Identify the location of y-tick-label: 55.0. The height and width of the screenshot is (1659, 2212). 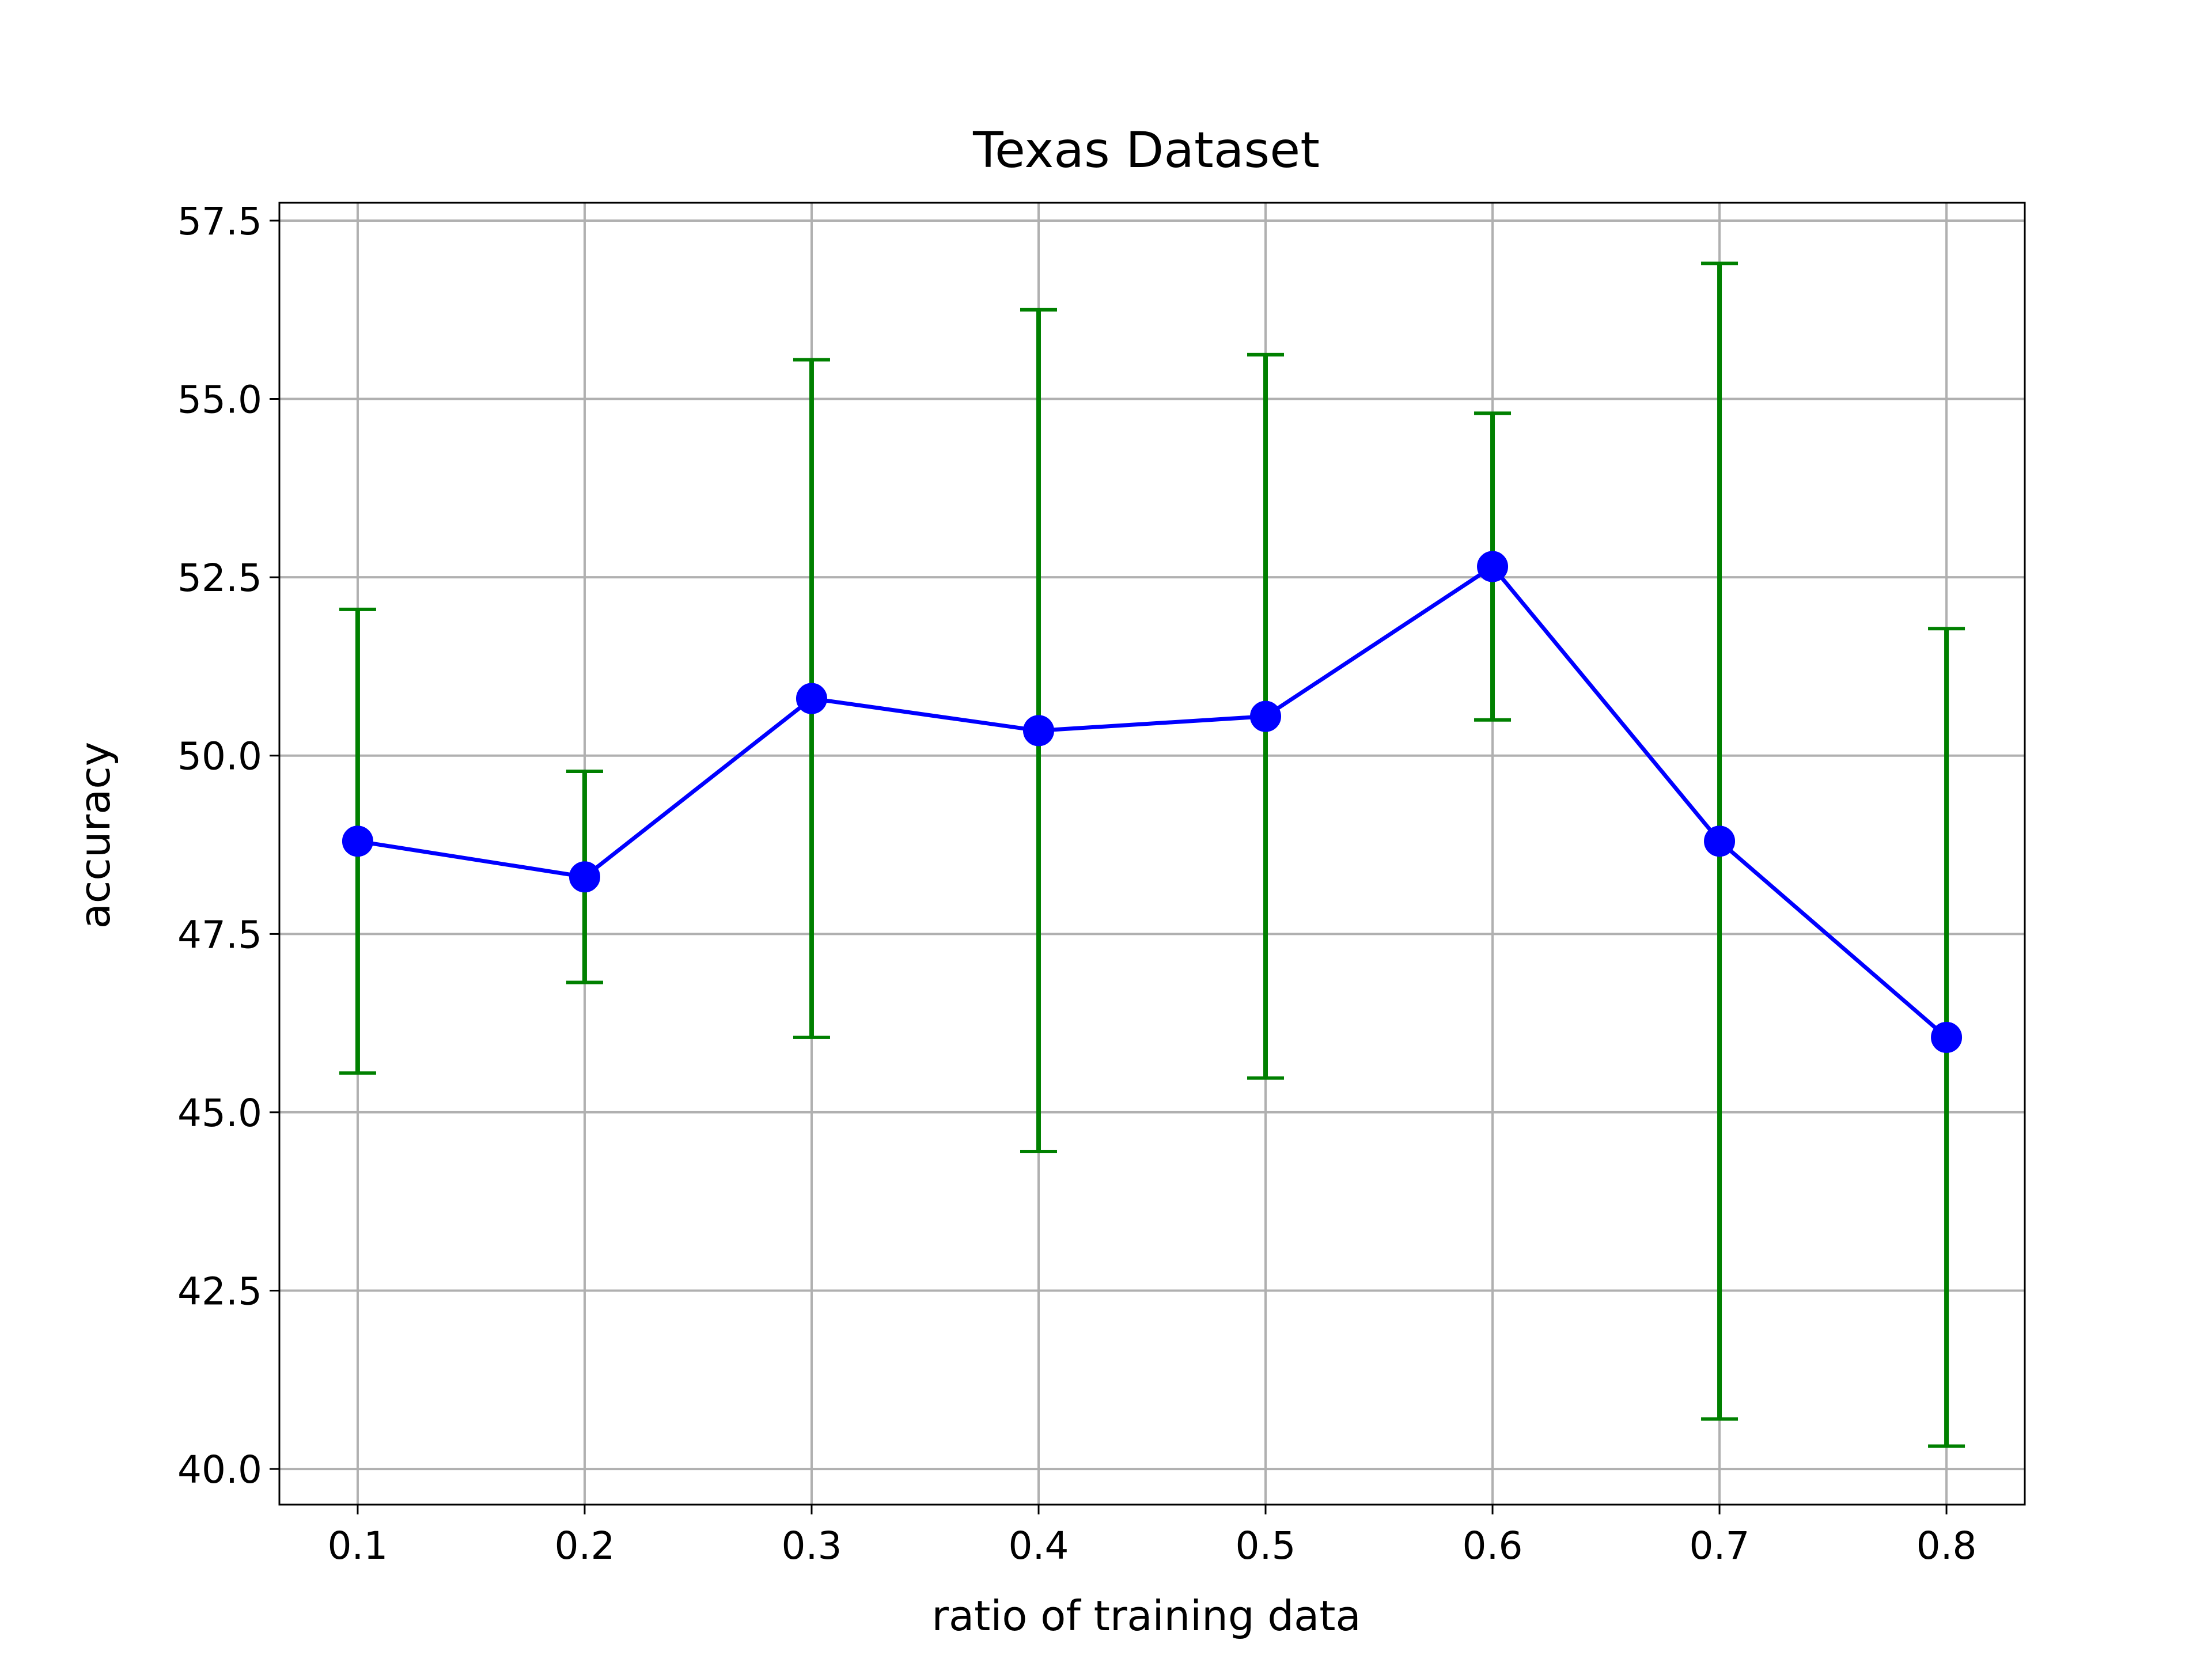
(219, 400).